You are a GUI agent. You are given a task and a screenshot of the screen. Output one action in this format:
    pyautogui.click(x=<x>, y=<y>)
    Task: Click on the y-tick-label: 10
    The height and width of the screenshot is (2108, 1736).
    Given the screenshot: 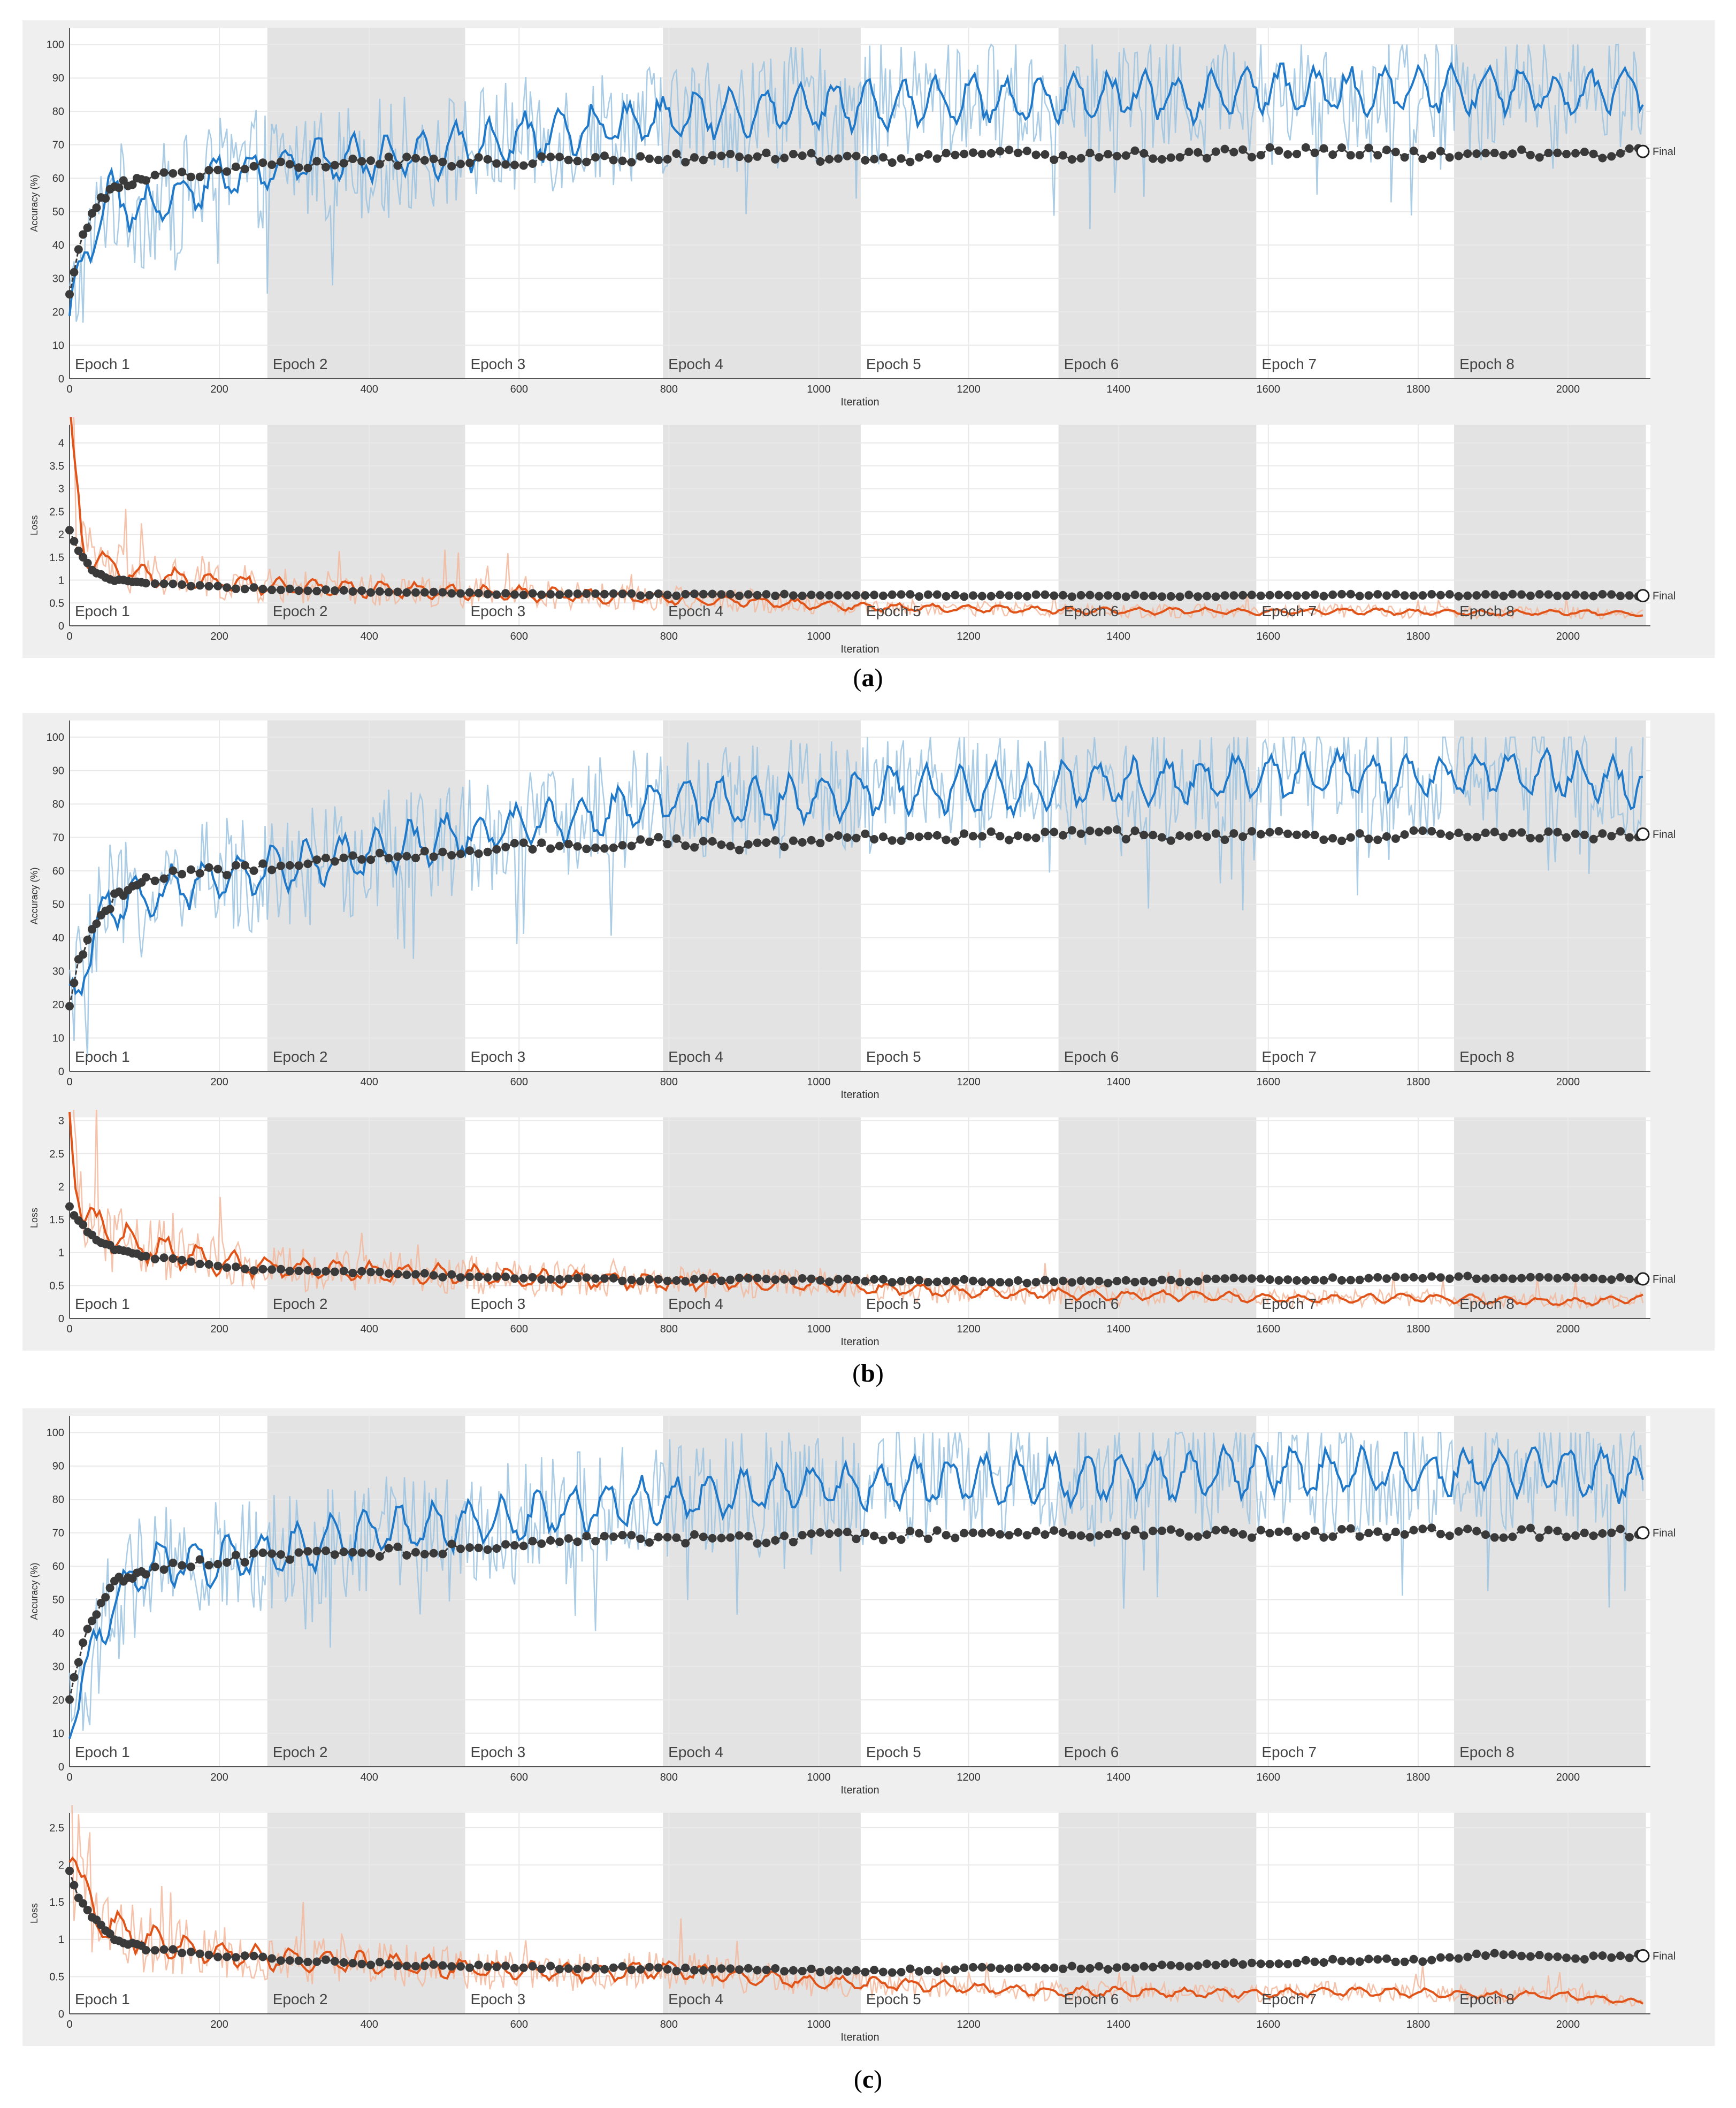 What is the action you would take?
    pyautogui.click(x=58, y=1734)
    